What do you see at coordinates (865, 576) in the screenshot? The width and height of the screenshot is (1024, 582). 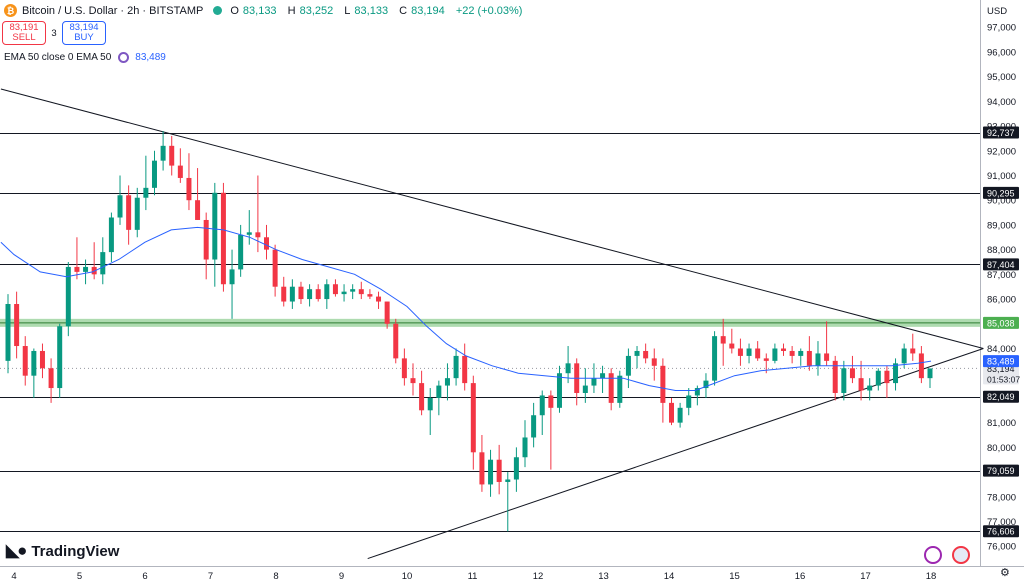 I see `time-tick-label: 17` at bounding box center [865, 576].